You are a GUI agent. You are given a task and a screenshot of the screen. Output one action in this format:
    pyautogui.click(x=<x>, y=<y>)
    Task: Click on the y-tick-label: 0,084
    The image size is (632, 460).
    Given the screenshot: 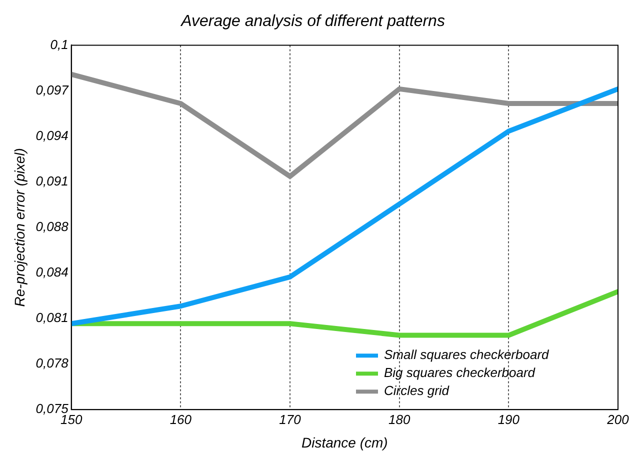 What is the action you would take?
    pyautogui.click(x=52, y=272)
    